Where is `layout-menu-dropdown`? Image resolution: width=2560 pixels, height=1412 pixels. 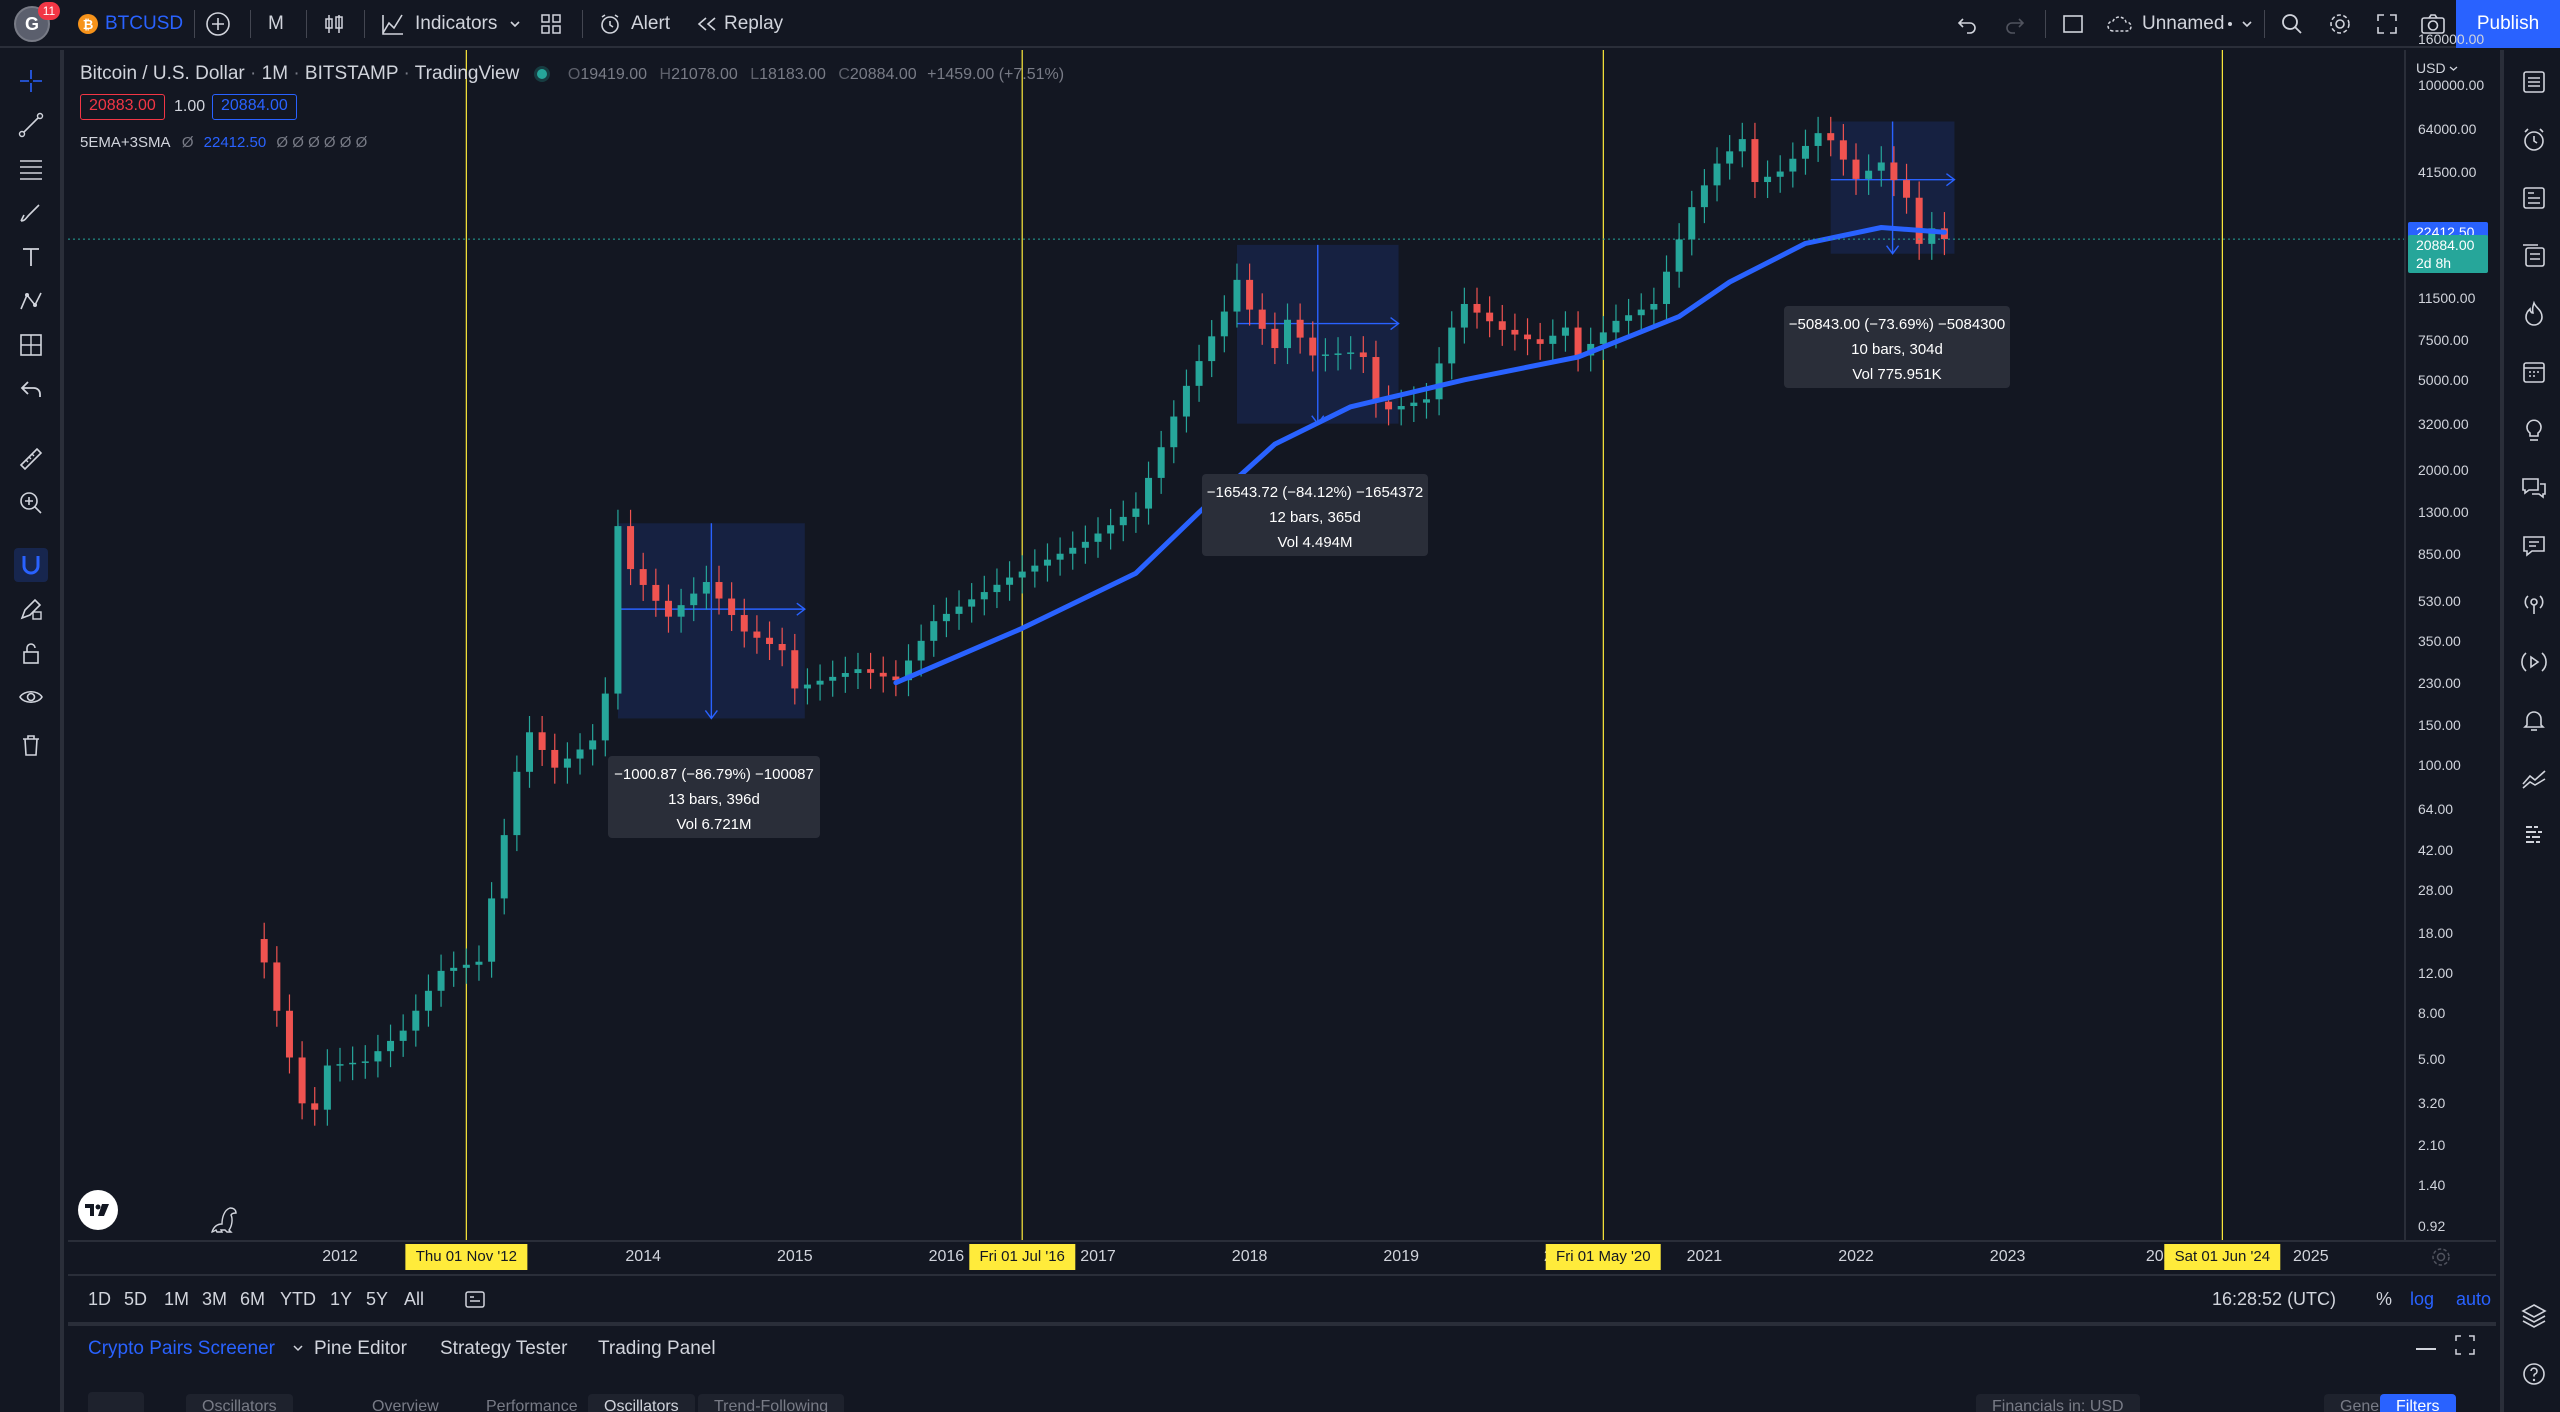
layout-menu-dropdown is located at coordinates (2247, 24).